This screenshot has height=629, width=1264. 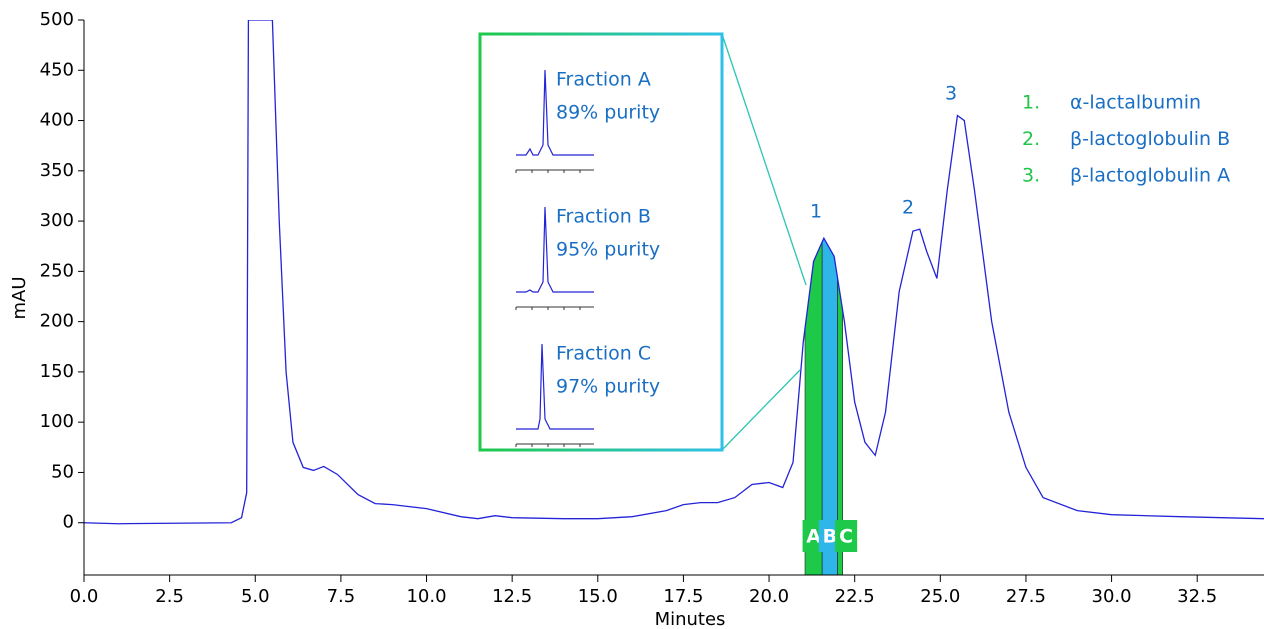 I want to click on x-tick-label: 15.0, so click(x=598, y=596).